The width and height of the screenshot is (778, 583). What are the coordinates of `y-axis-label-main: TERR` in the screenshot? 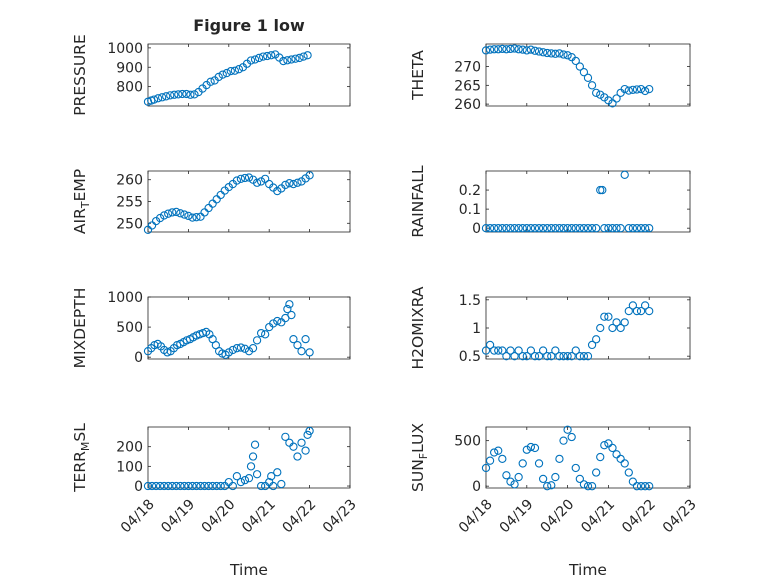 It's located at (80, 472).